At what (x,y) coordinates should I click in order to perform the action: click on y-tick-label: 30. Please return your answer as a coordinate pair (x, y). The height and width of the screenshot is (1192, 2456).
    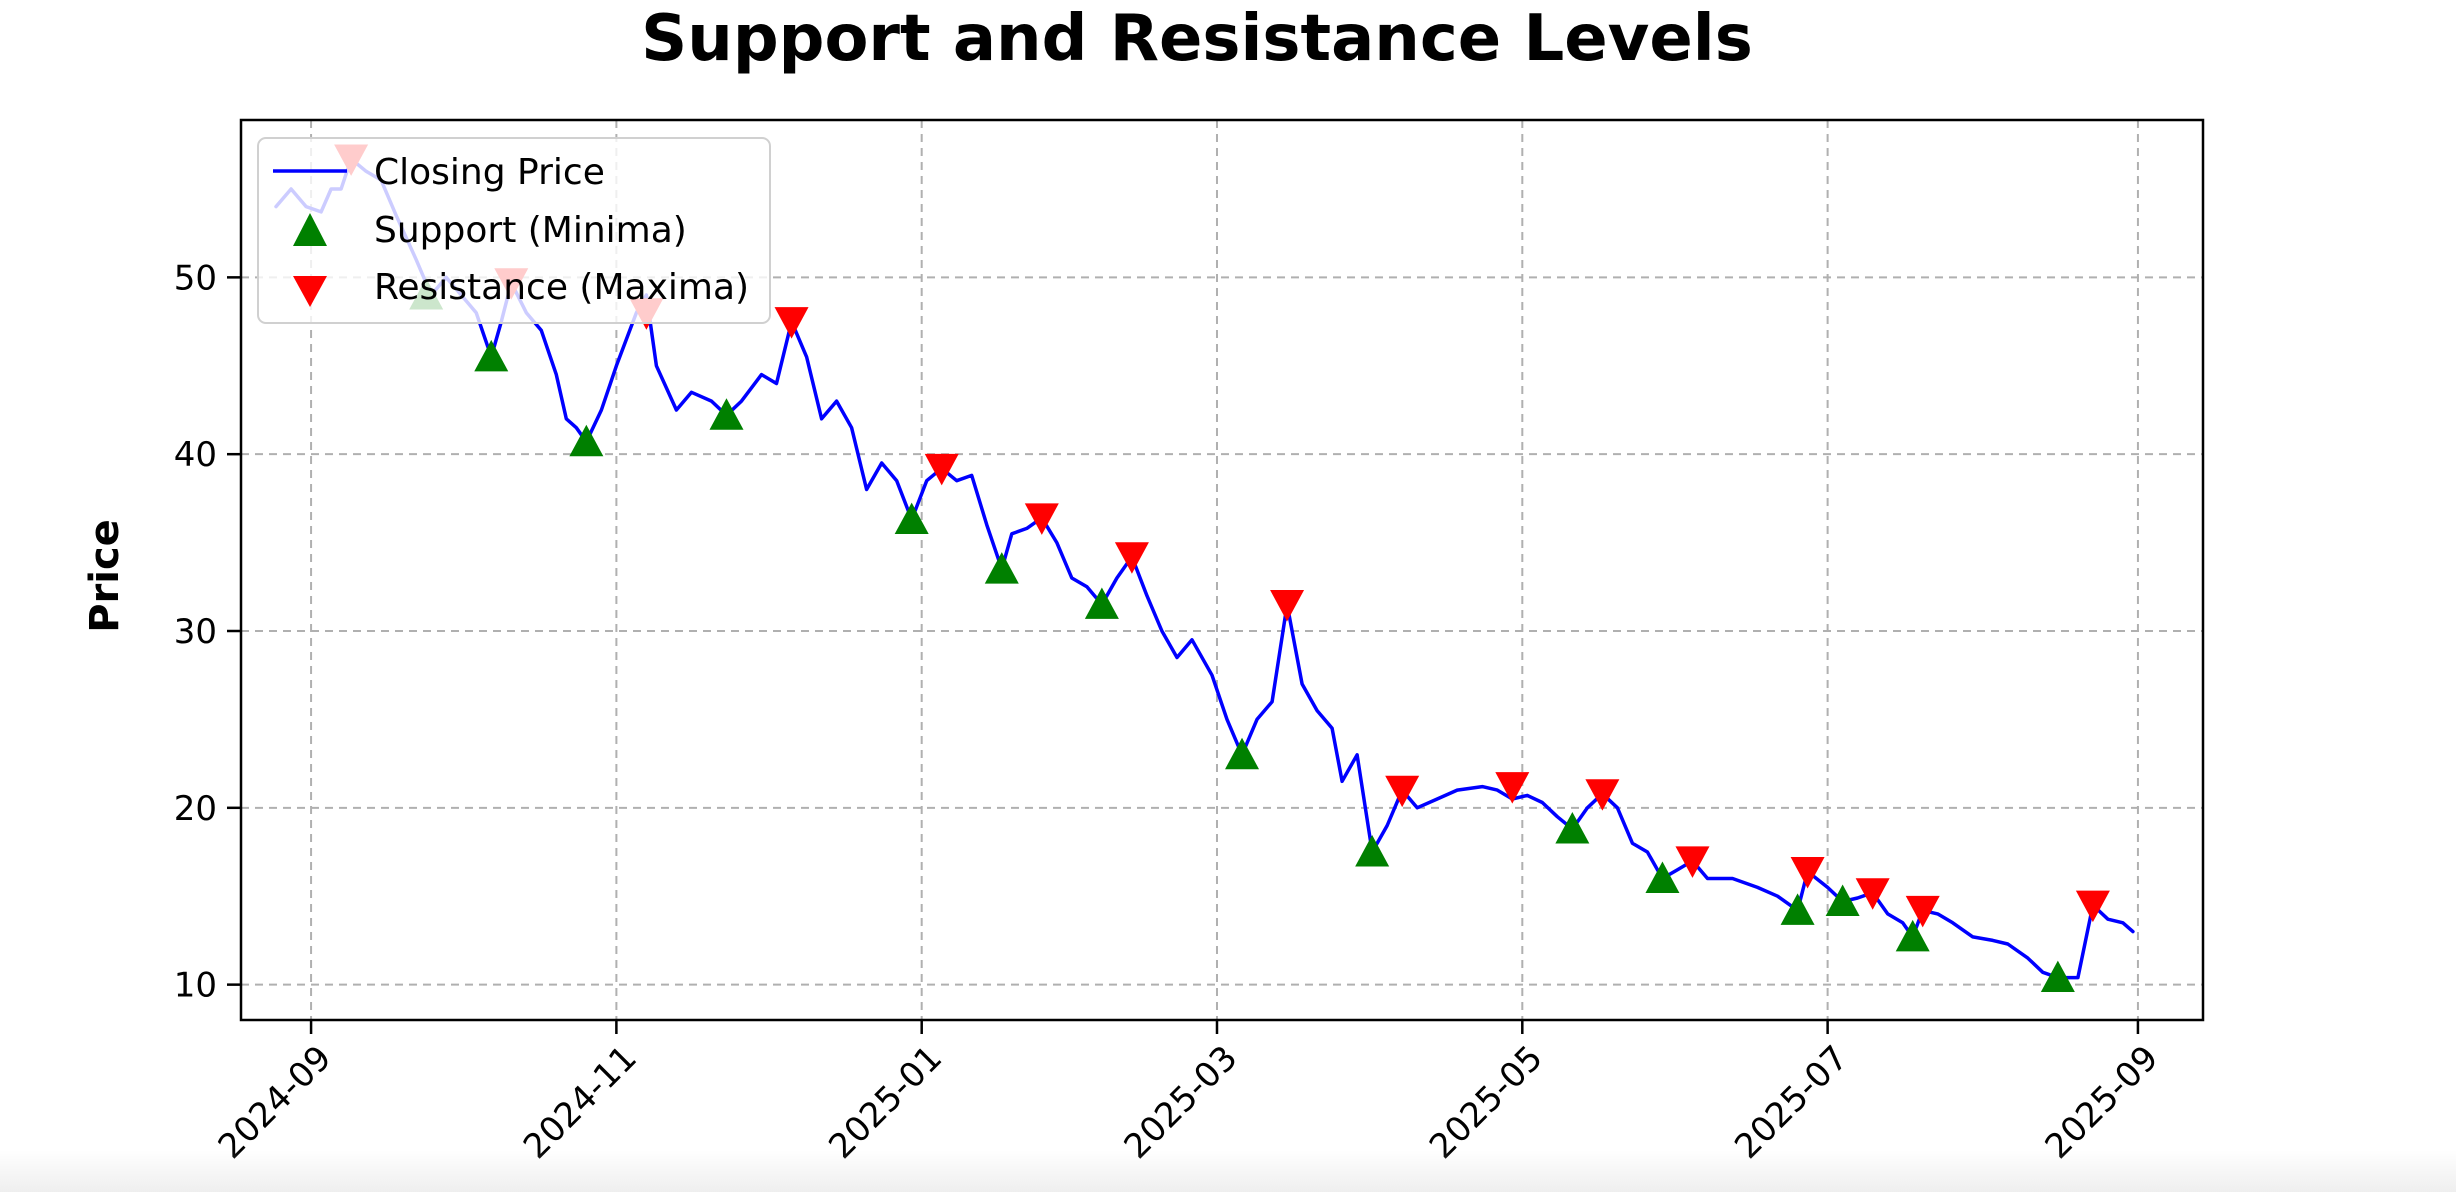
    Looking at the image, I should click on (195, 632).